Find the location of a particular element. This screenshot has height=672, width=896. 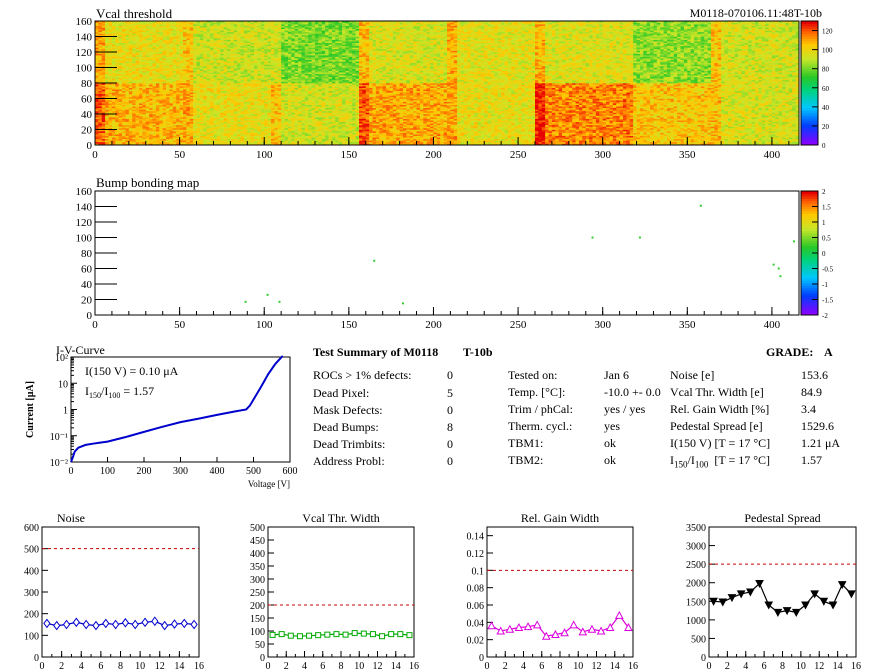

vcal-map-cells is located at coordinates (447, 83).